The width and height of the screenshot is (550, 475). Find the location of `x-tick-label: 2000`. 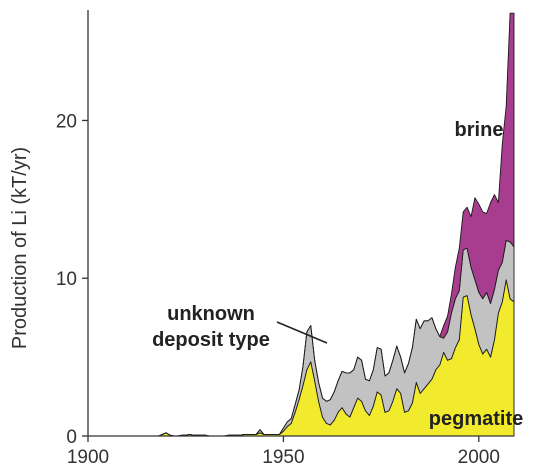

x-tick-label: 2000 is located at coordinates (479, 457).